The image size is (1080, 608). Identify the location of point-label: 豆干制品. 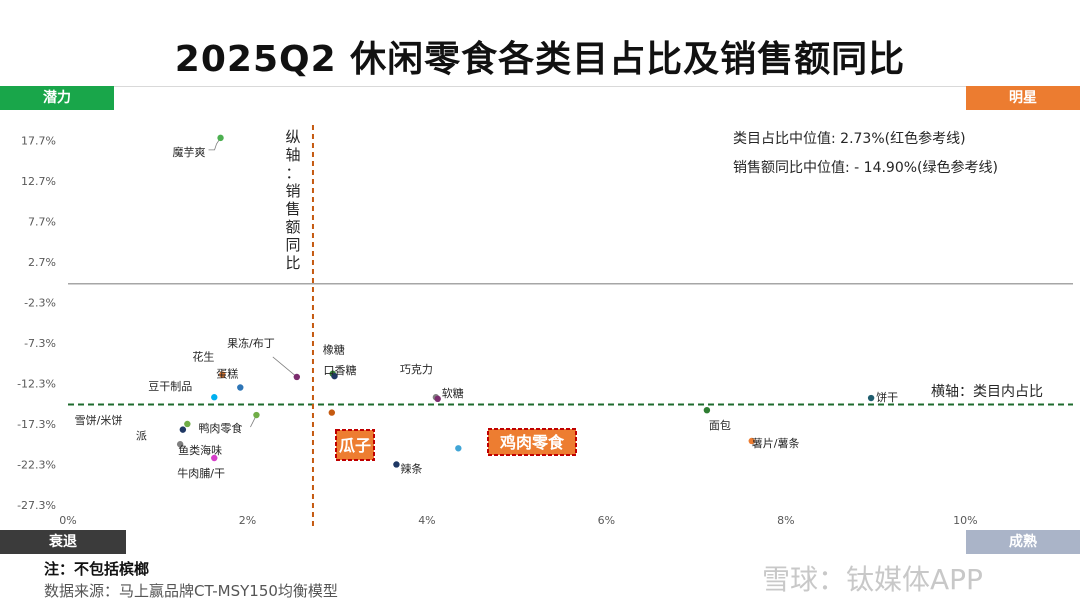
(170, 386).